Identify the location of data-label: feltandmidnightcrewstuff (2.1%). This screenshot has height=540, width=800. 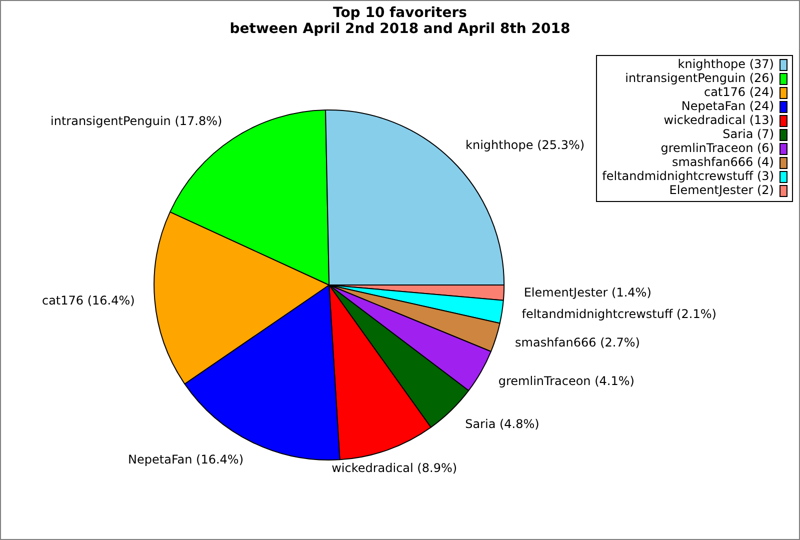
(619, 314).